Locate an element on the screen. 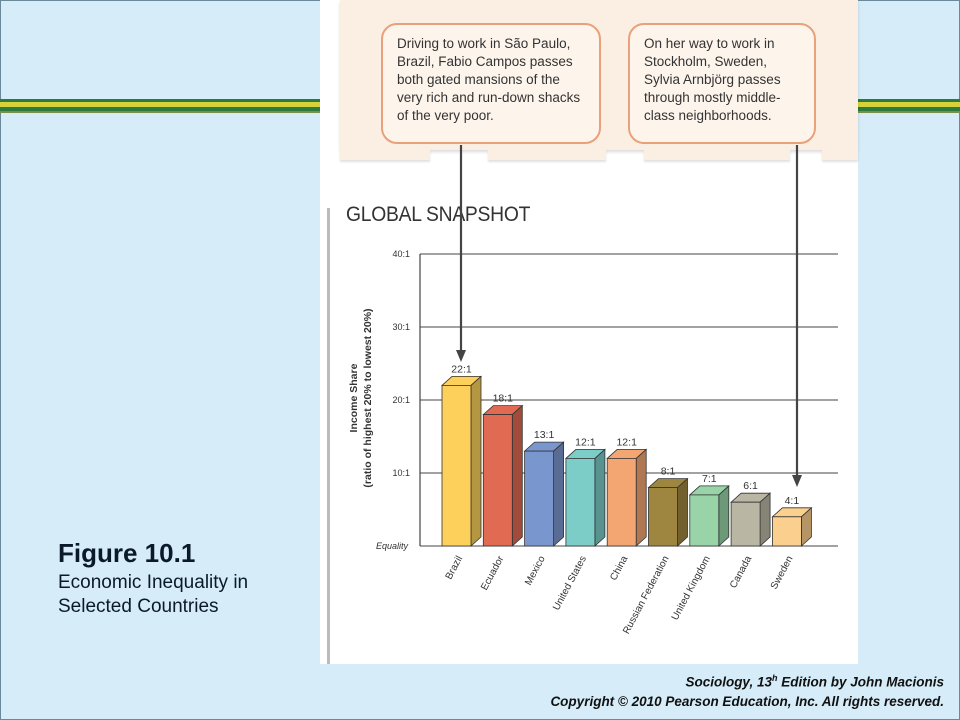  bar-value-label: 4:1 is located at coordinates (792, 501).